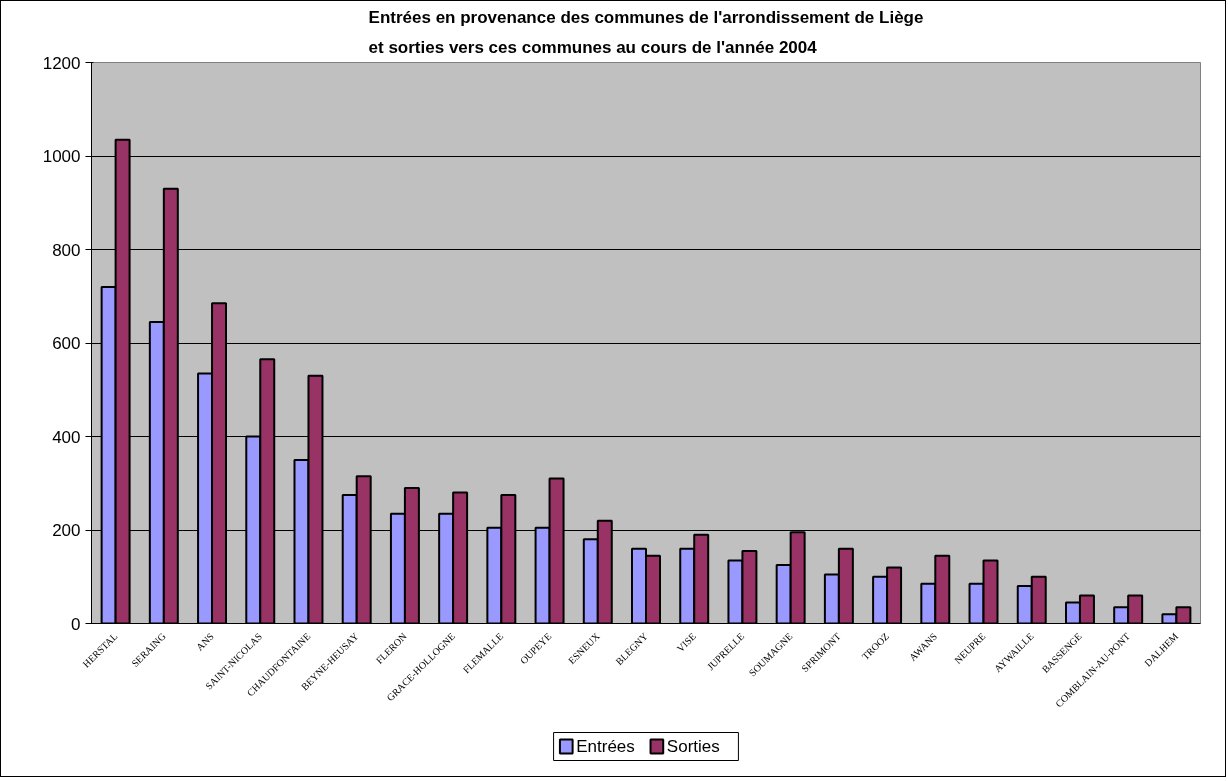  What do you see at coordinates (66, 437) in the screenshot?
I see `y-tick-label: 400` at bounding box center [66, 437].